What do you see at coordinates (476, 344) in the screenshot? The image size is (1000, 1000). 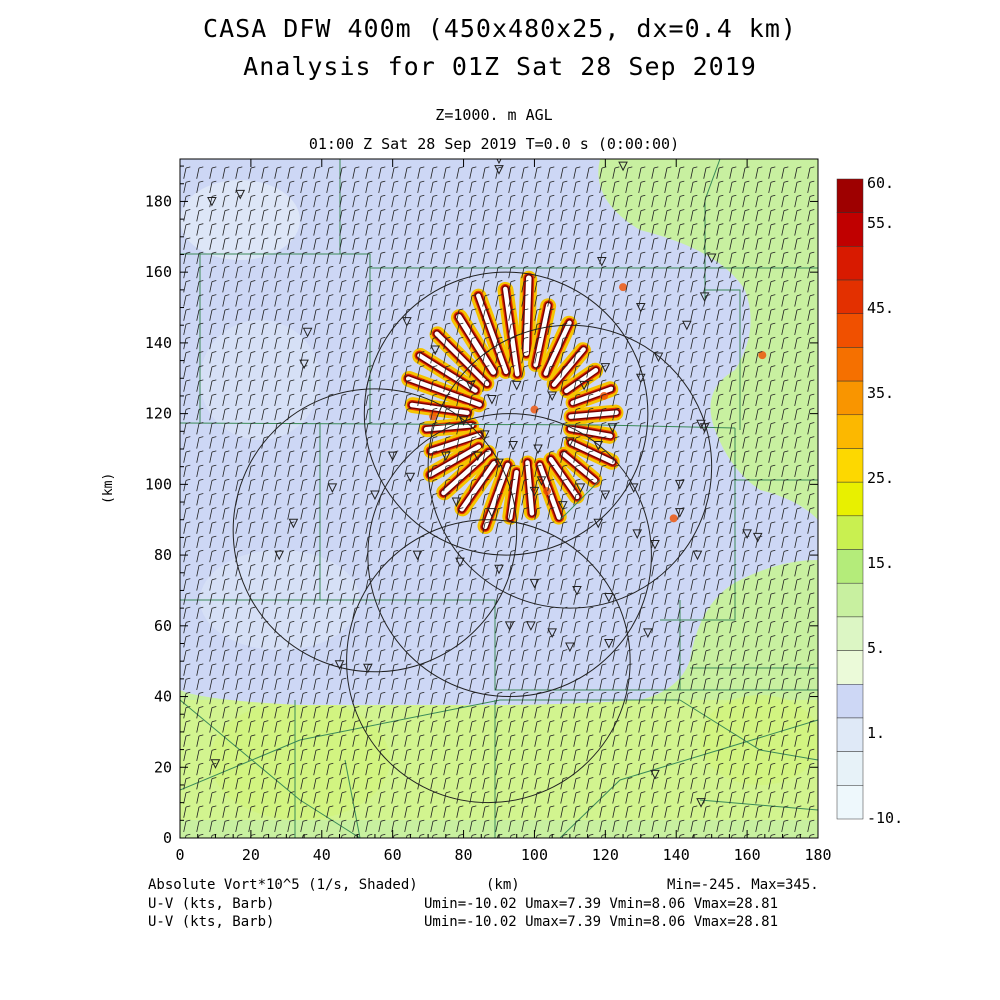 I see `filament-core` at bounding box center [476, 344].